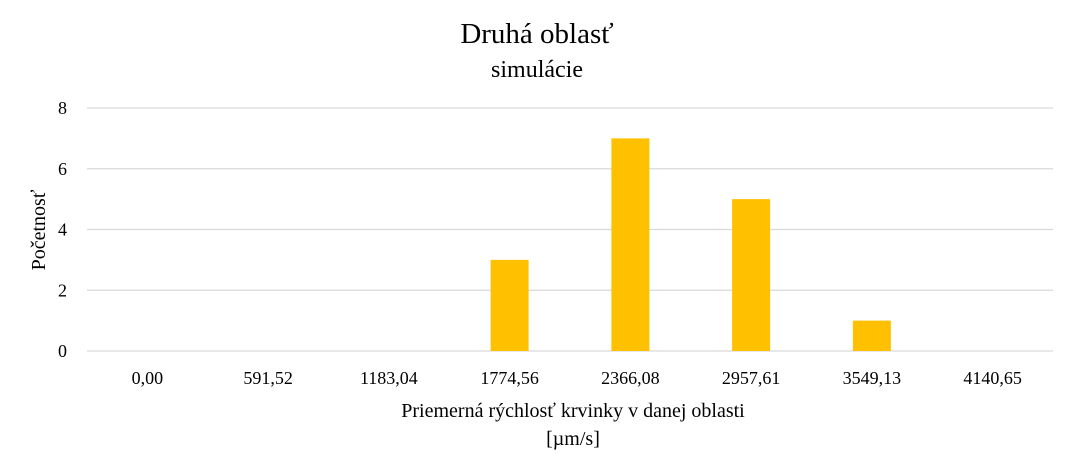 Image resolution: width=1074 pixels, height=475 pixels. I want to click on x-tick-label: 0,00, so click(148, 378).